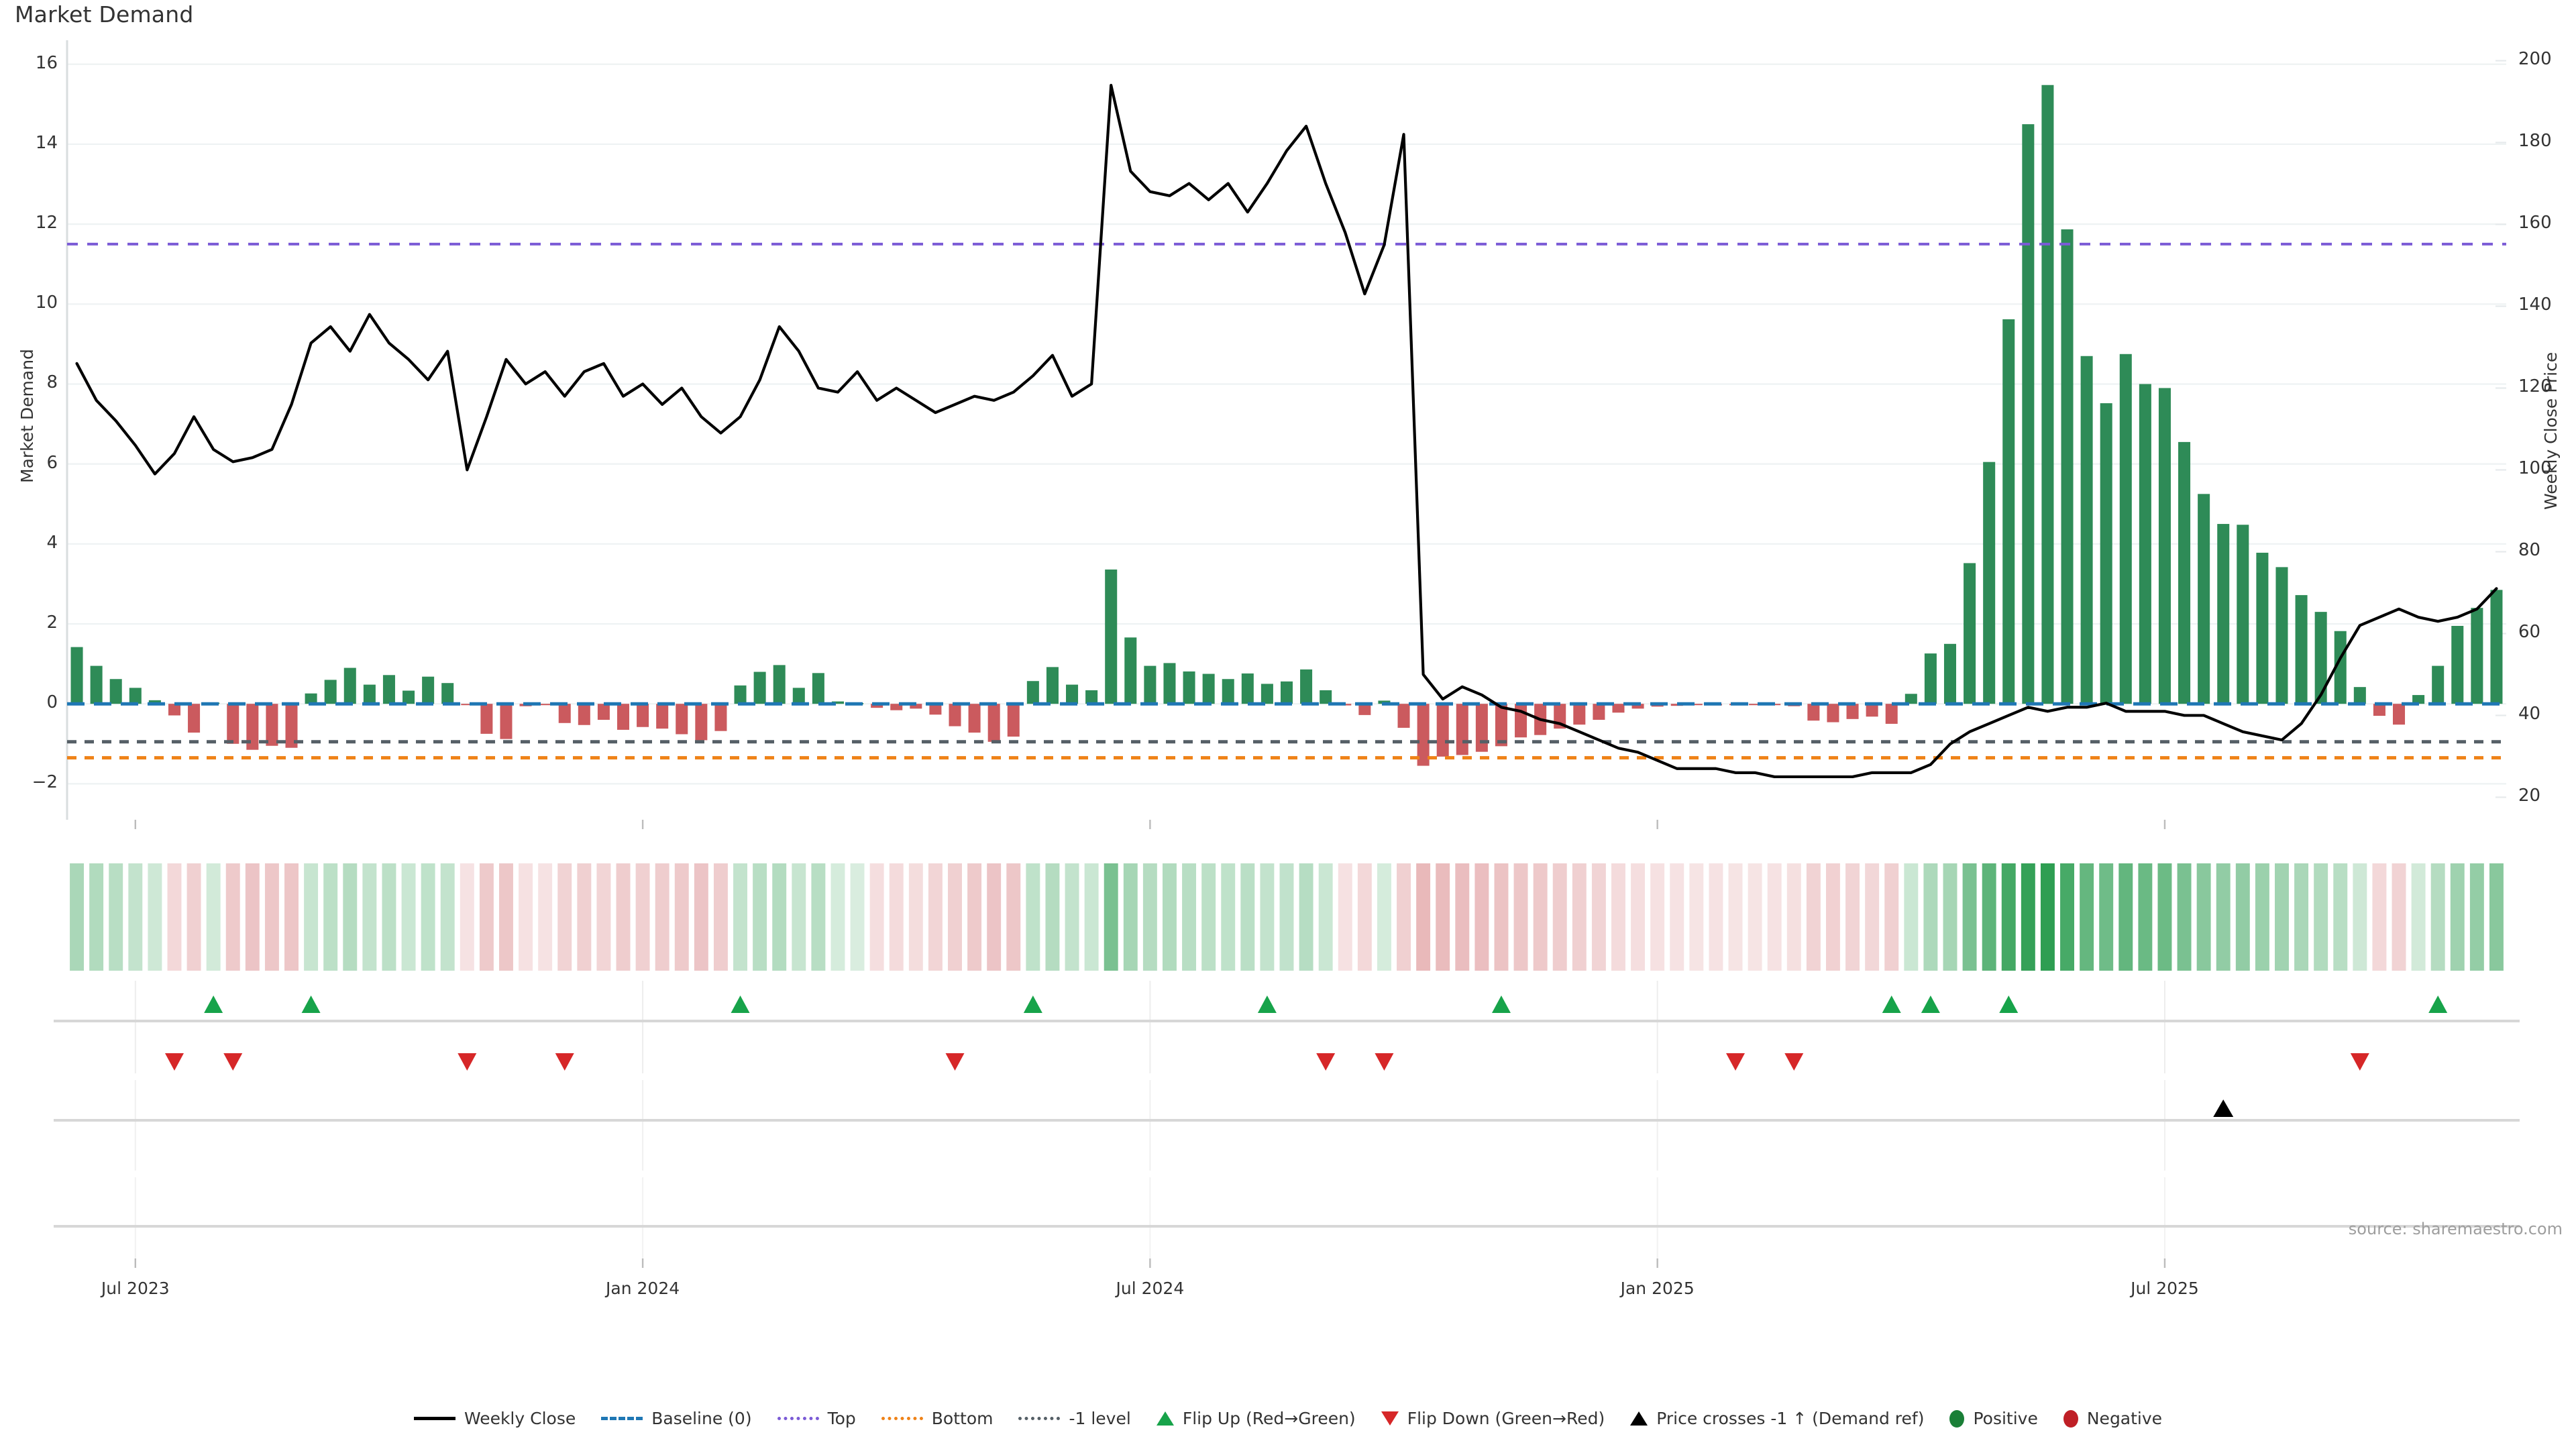 The width and height of the screenshot is (2576, 1449). Describe the element at coordinates (1039, 1418) in the screenshot. I see `legend-marker-minus-one-icon` at that location.